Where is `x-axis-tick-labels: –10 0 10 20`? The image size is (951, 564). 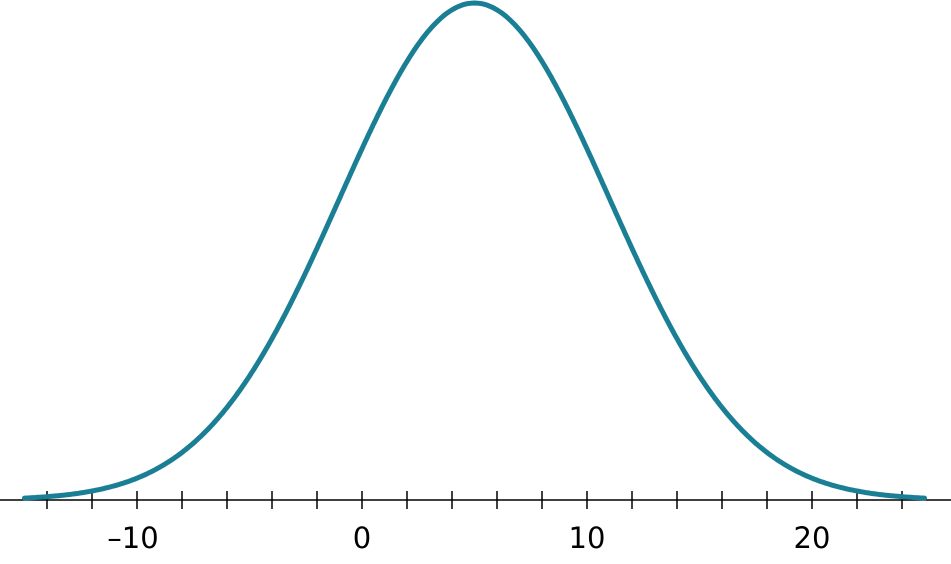
x-axis-tick-labels: –10 0 10 20 is located at coordinates (468, 538).